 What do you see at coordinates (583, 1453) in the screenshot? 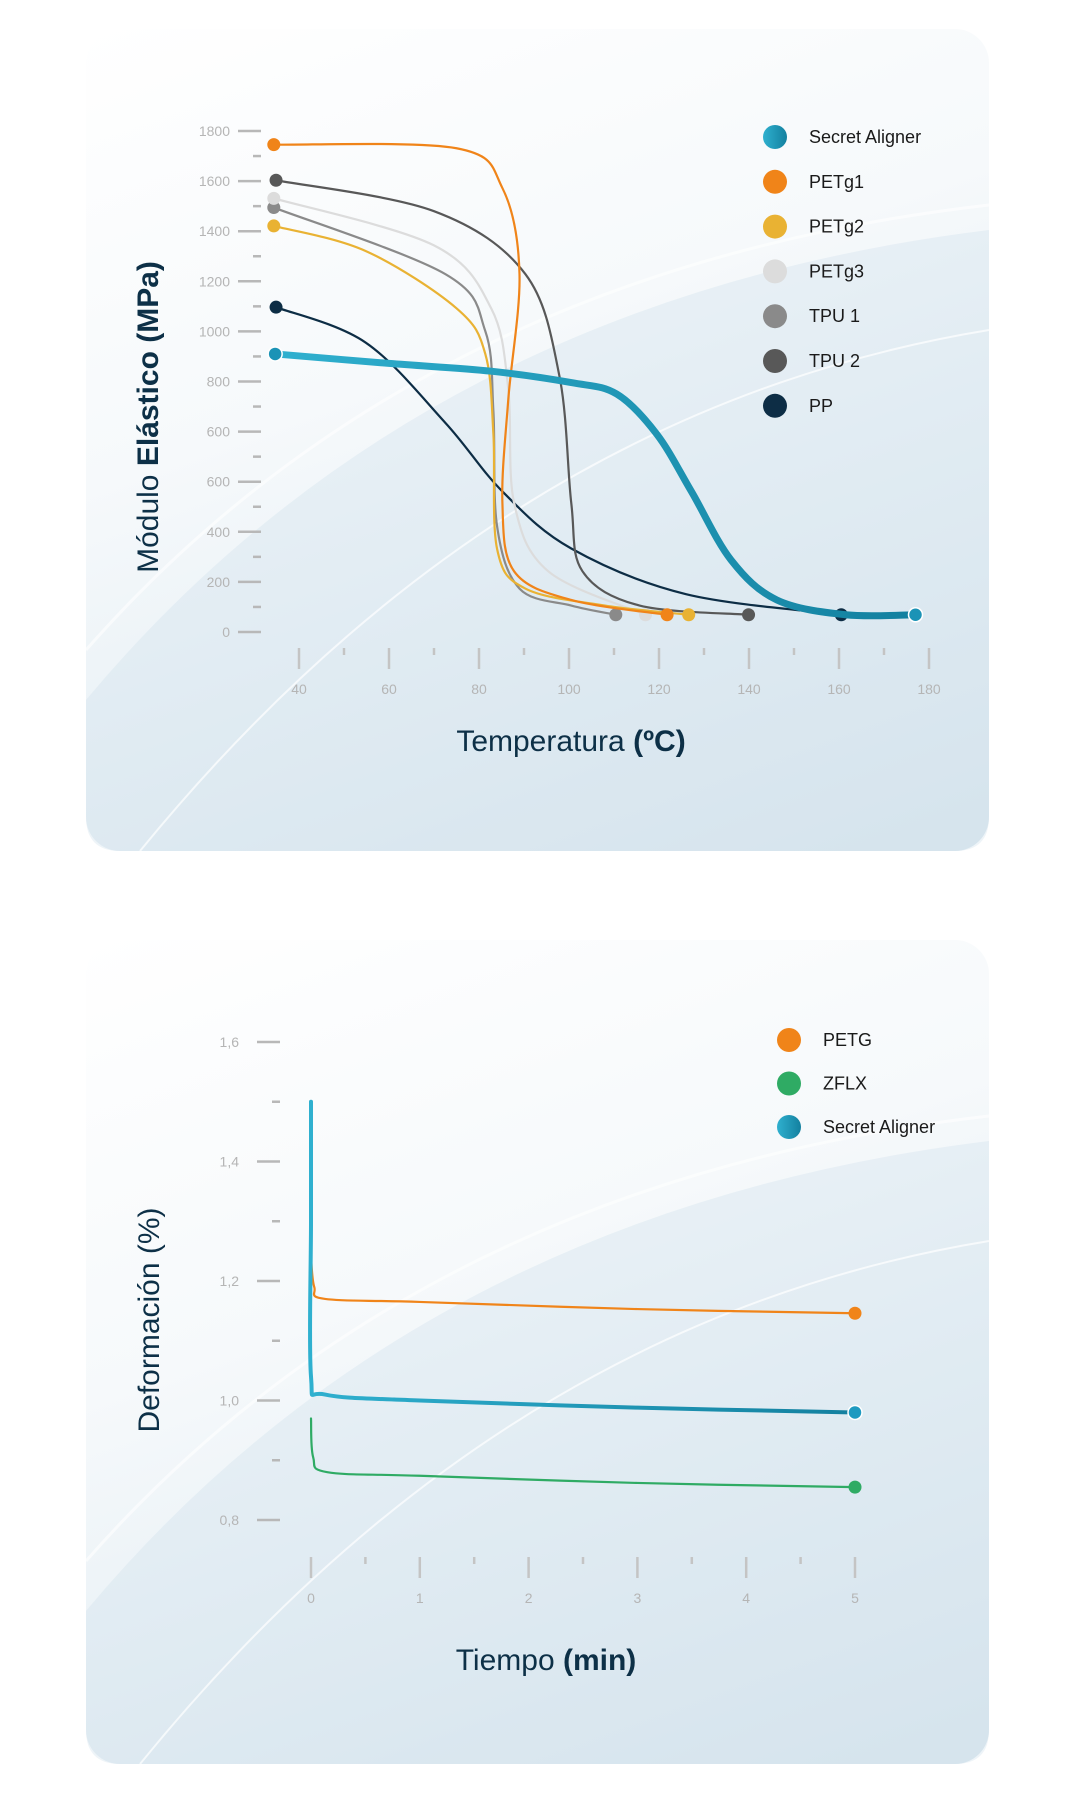
I see `series-line-zflx` at bounding box center [583, 1453].